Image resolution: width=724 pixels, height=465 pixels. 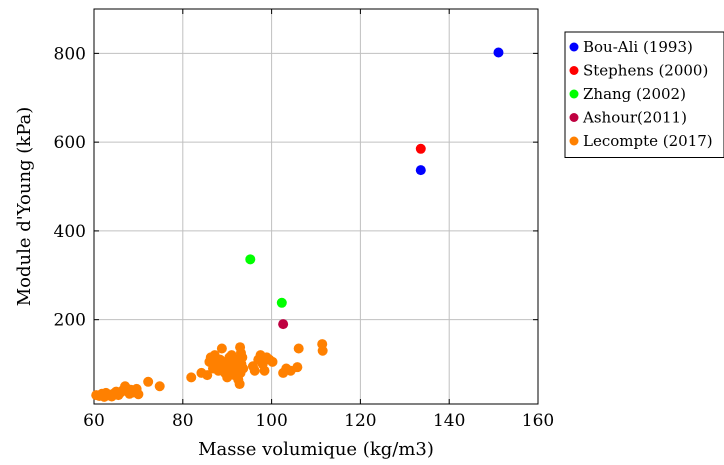 What do you see at coordinates (648, 141) in the screenshot?
I see `legend-entry: Lecompte (2017)` at bounding box center [648, 141].